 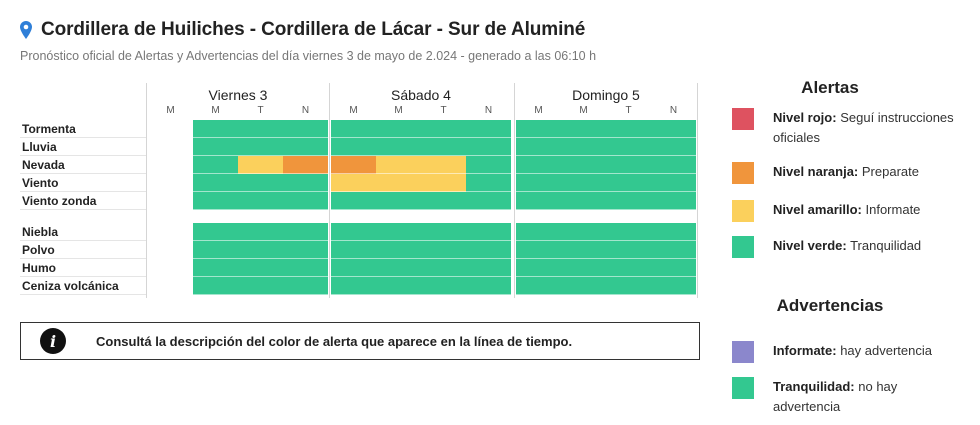 What do you see at coordinates (49, 129) in the screenshot?
I see `row-label: Tormenta` at bounding box center [49, 129].